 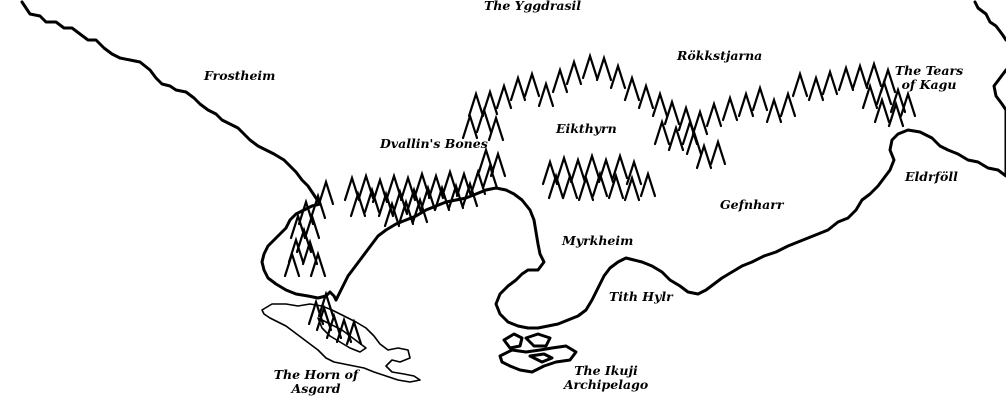 I want to click on label-horn-line1: The Horn of, so click(x=316, y=374).